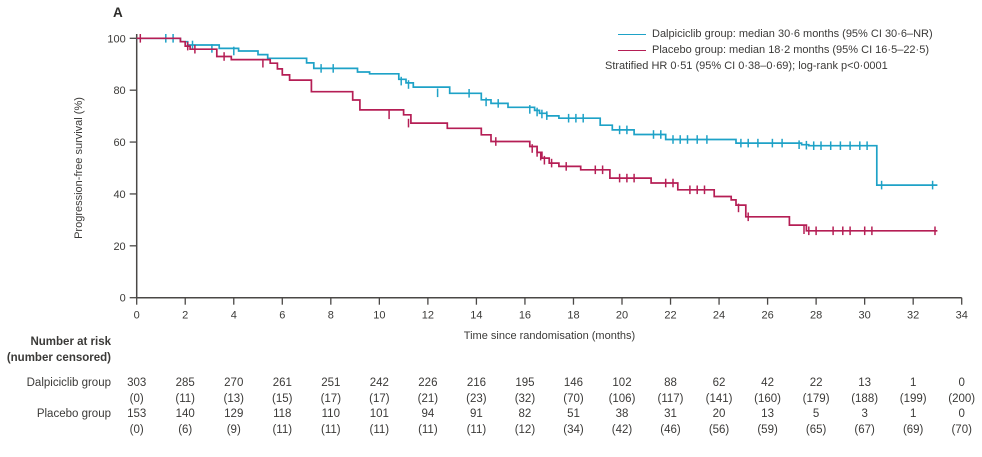 The width and height of the screenshot is (982, 457). What do you see at coordinates (865, 399) in the screenshot?
I see `risk-cell: (188)` at bounding box center [865, 399].